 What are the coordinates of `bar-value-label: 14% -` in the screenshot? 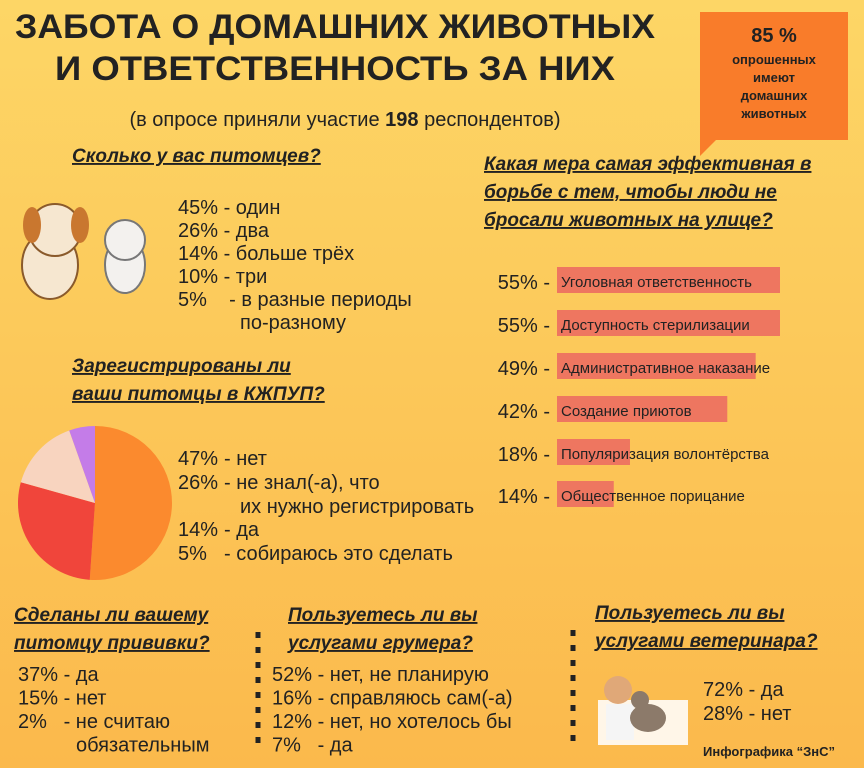 It's located at (524, 497).